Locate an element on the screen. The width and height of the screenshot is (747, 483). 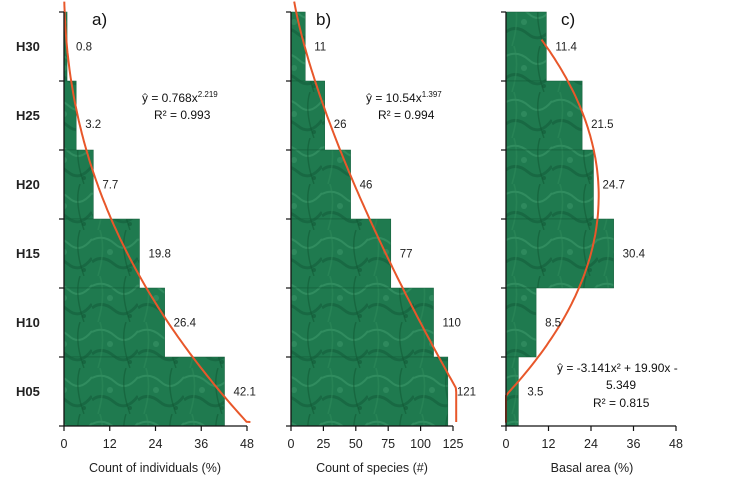
equation: ŷ = -3.141x² + 19.90x - is located at coordinates (617, 368).